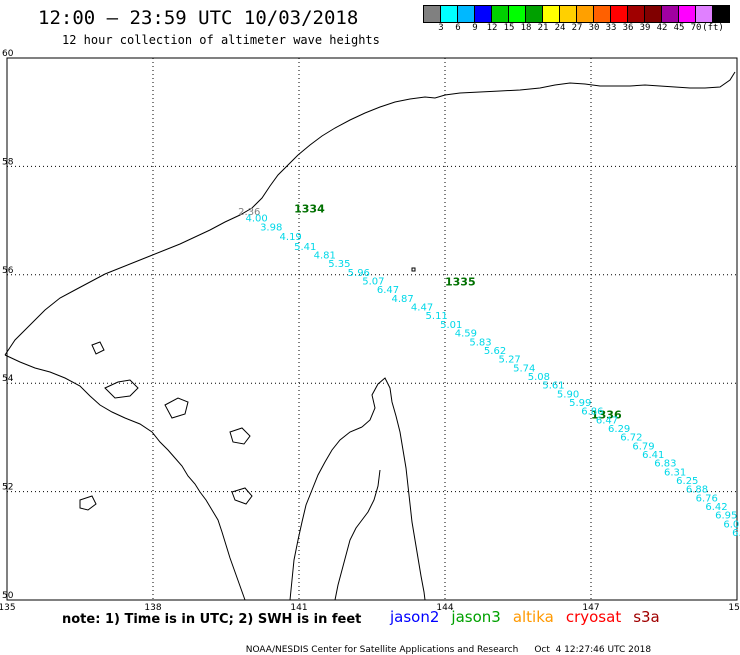  What do you see at coordinates (631, 438) in the screenshot?
I see `wave-height-value: 6.72` at bounding box center [631, 438].